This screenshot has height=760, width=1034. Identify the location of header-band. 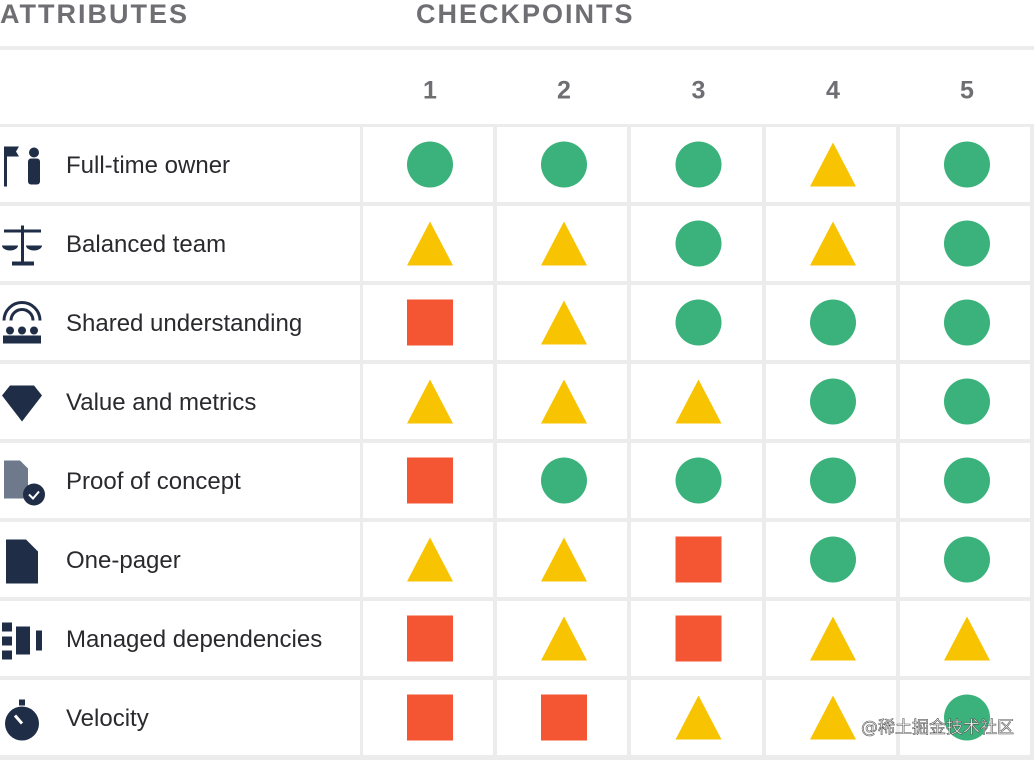
(517, 23).